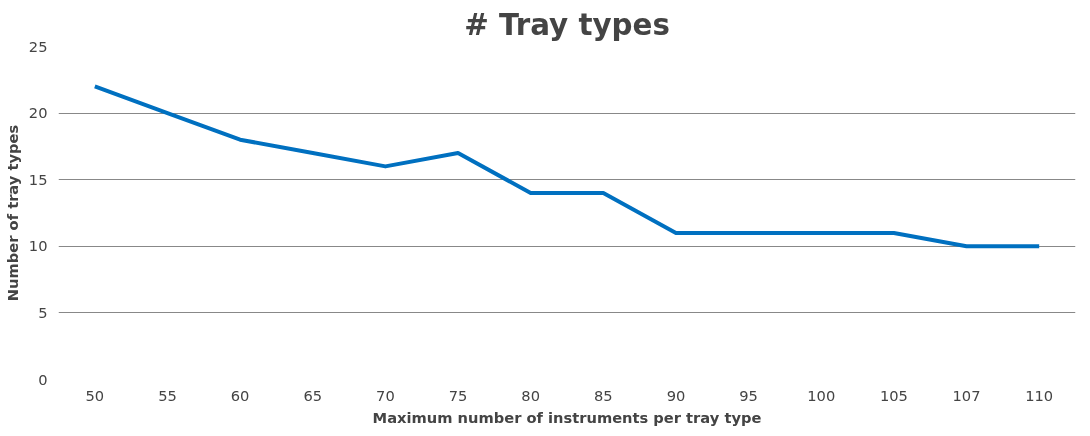 Image resolution: width=1090 pixels, height=436 pixels. What do you see at coordinates (38, 246) in the screenshot?
I see `y-tick-label: 10` at bounding box center [38, 246].